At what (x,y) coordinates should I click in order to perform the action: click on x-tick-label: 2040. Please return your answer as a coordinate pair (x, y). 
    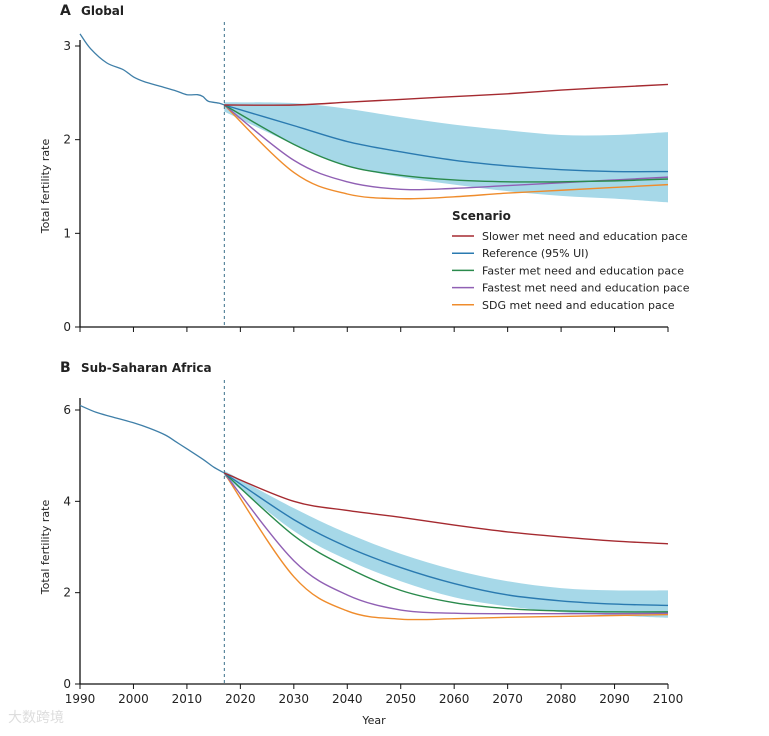
    Looking at the image, I should click on (347, 699).